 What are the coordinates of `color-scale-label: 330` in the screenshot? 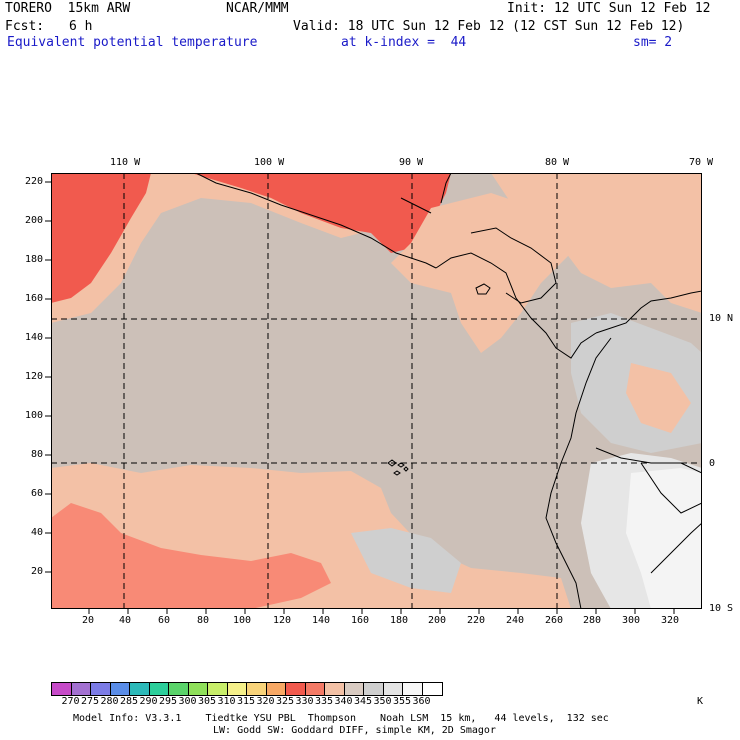 It's located at (304, 701).